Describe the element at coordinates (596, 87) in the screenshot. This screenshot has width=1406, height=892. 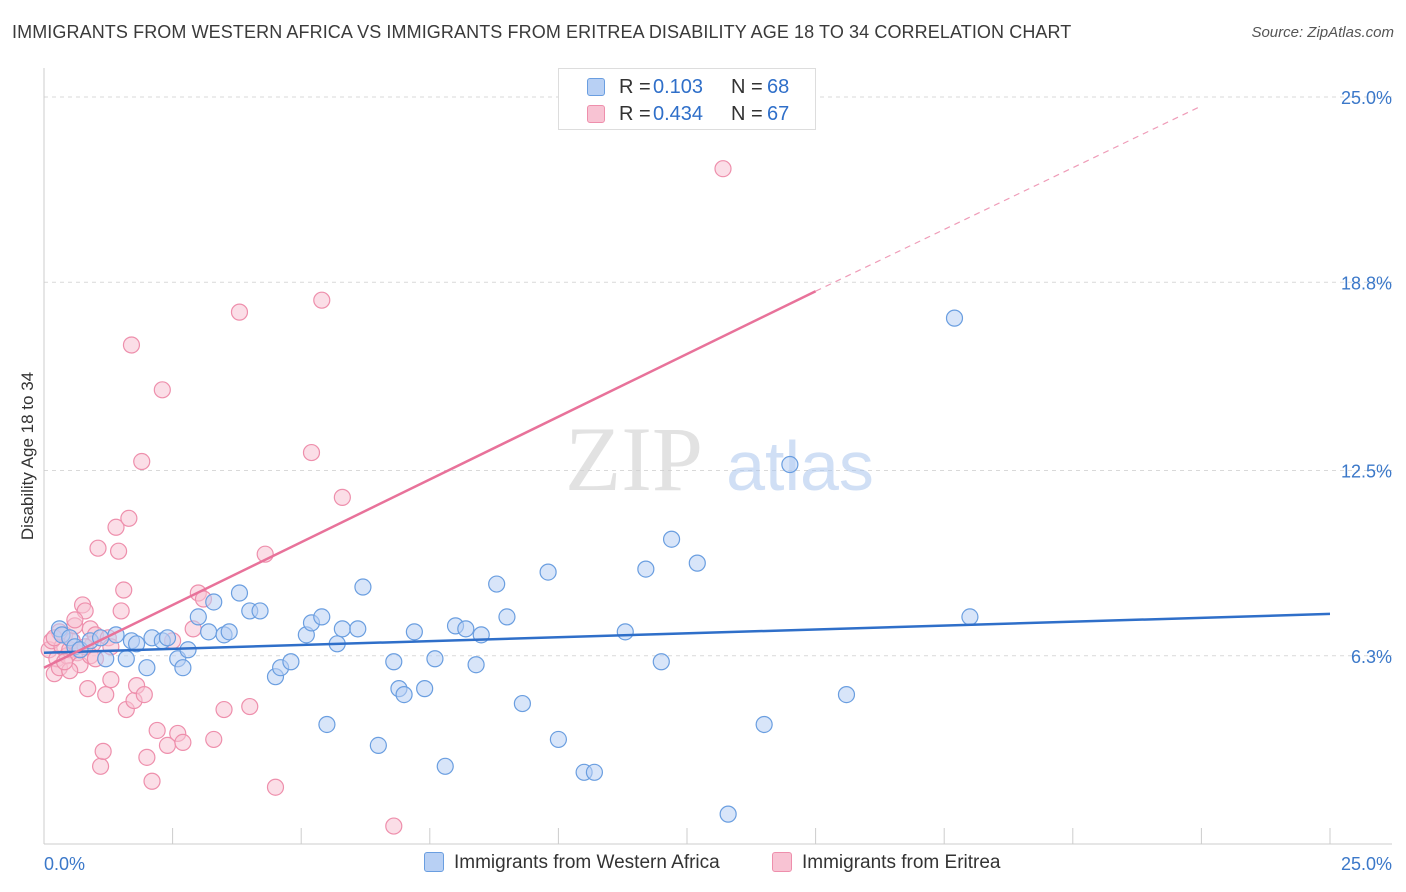
I see `legend-swatch-blue` at that location.